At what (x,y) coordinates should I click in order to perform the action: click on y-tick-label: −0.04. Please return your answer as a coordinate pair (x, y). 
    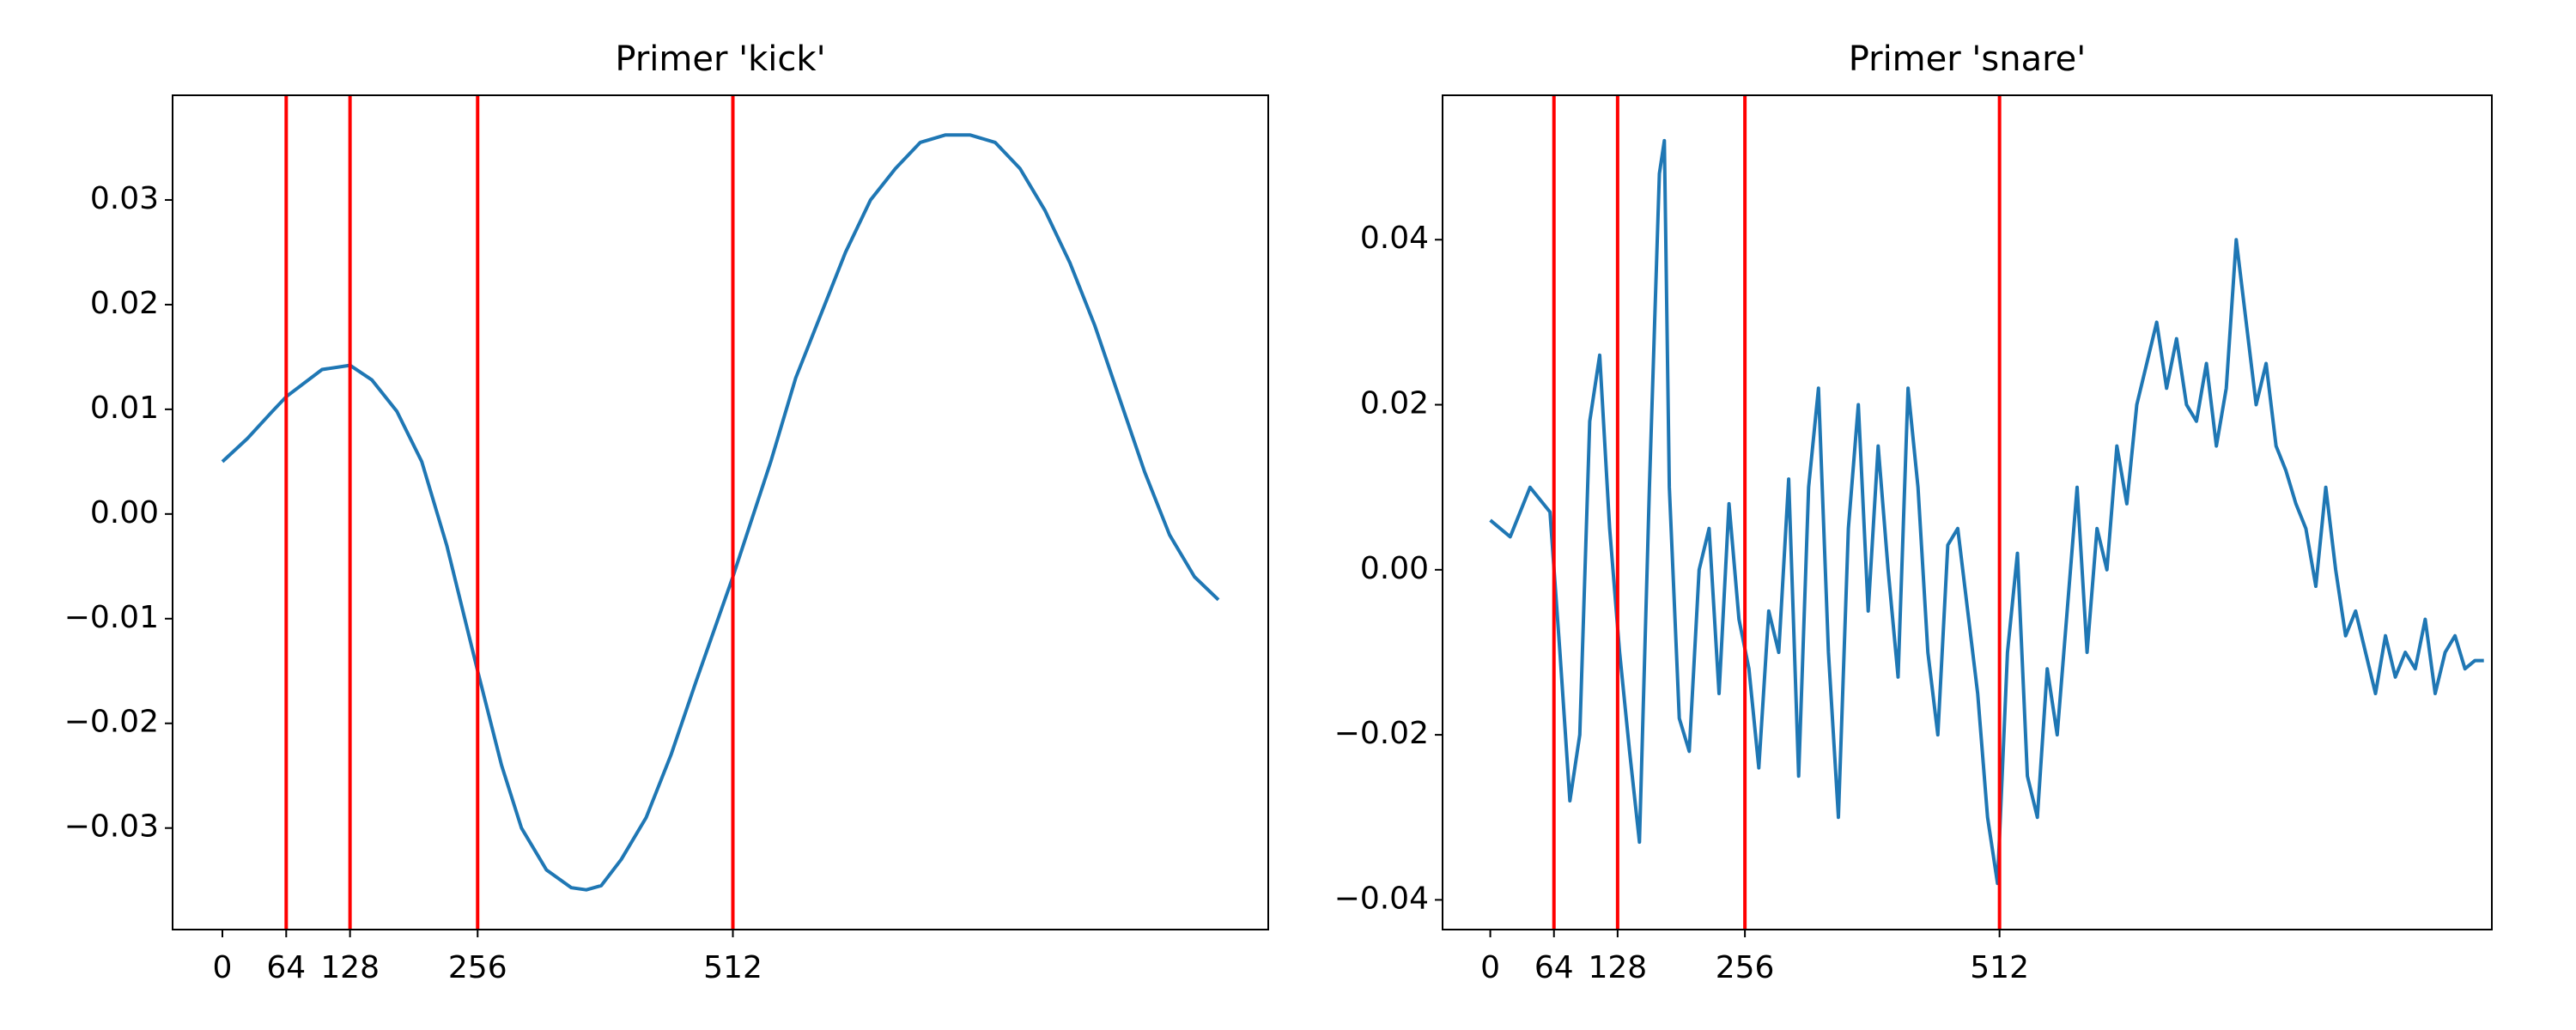
    Looking at the image, I should click on (1382, 898).